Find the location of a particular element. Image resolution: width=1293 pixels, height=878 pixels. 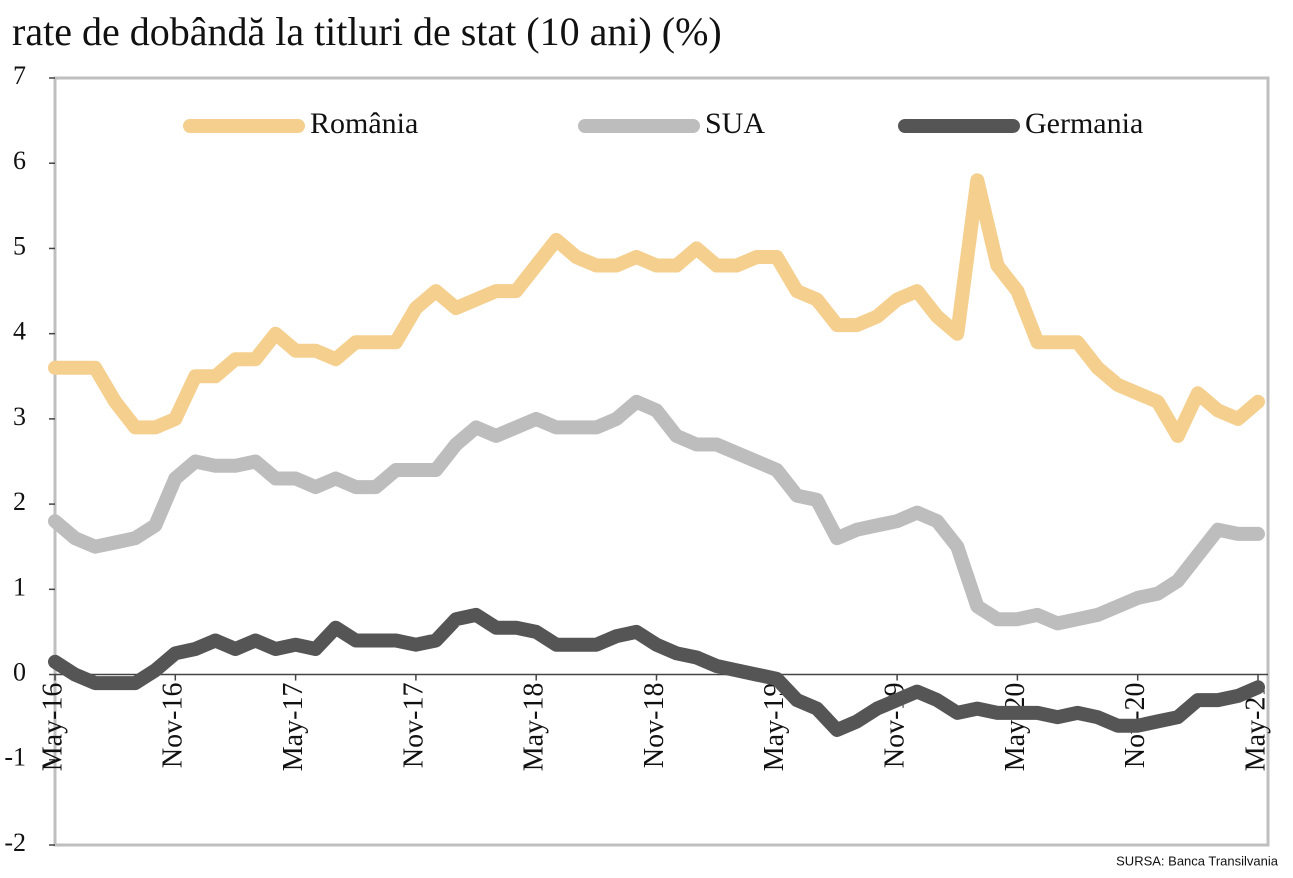

y-tick-label: 3 is located at coordinates (19, 416).